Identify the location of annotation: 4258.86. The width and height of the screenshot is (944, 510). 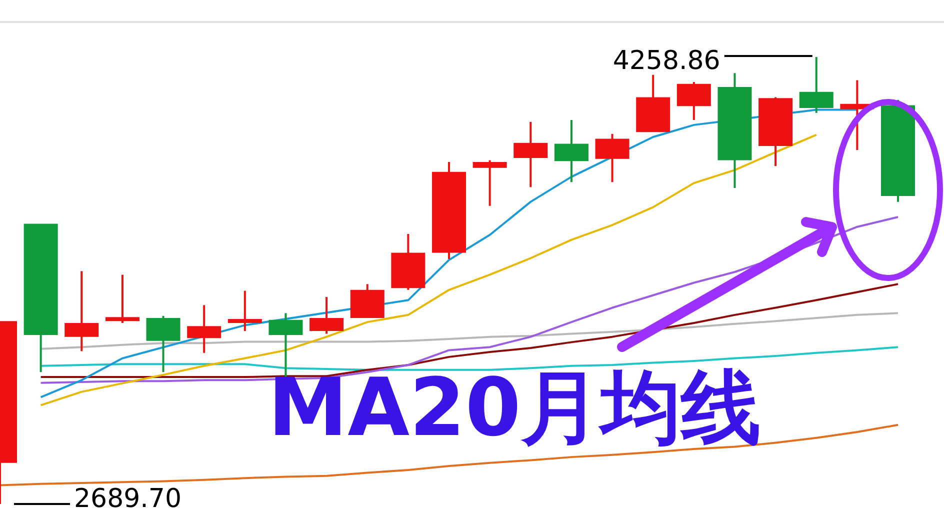
(666, 61).